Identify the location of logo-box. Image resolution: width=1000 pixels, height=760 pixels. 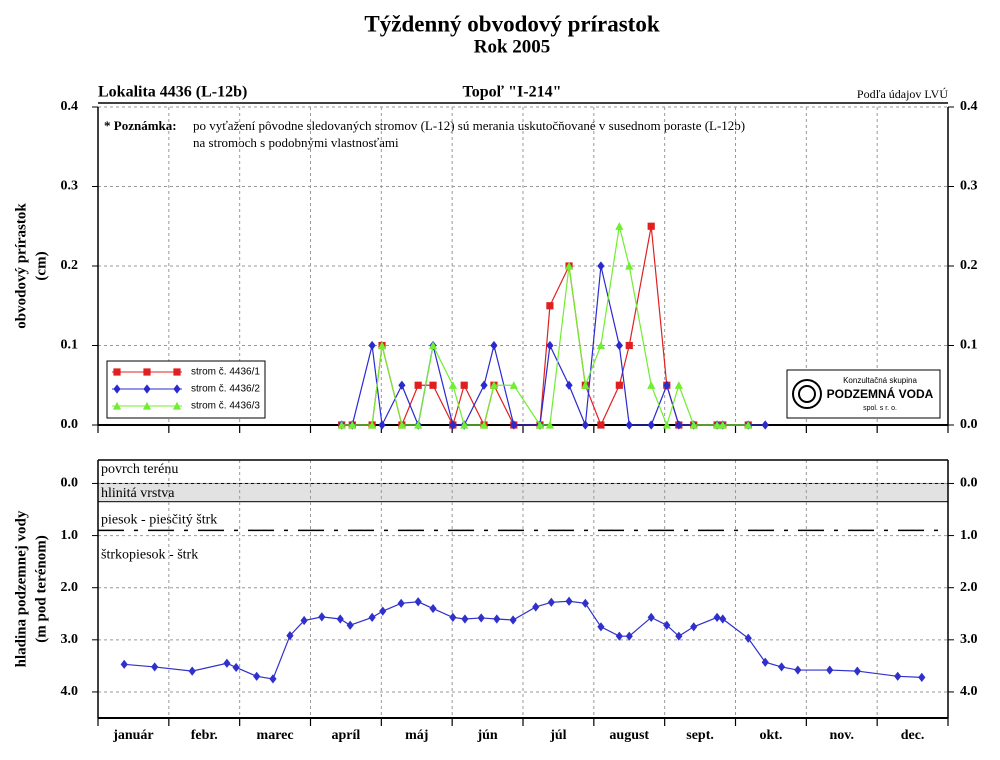
(863, 394).